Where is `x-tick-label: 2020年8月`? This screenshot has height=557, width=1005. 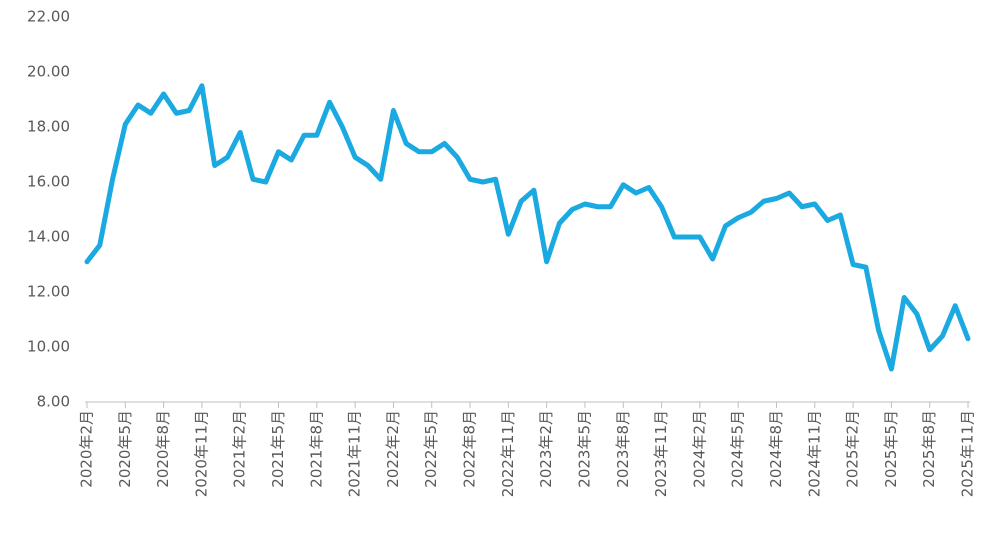 x-tick-label: 2020年8月 is located at coordinates (163, 449).